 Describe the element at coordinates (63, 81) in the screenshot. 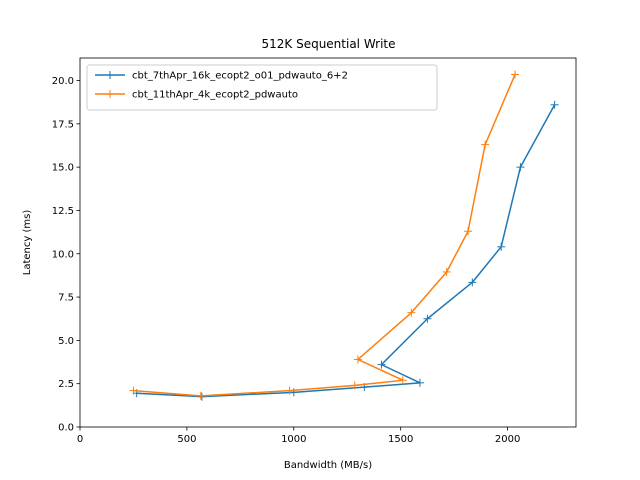

I see `y-tick-label: 20.0` at that location.